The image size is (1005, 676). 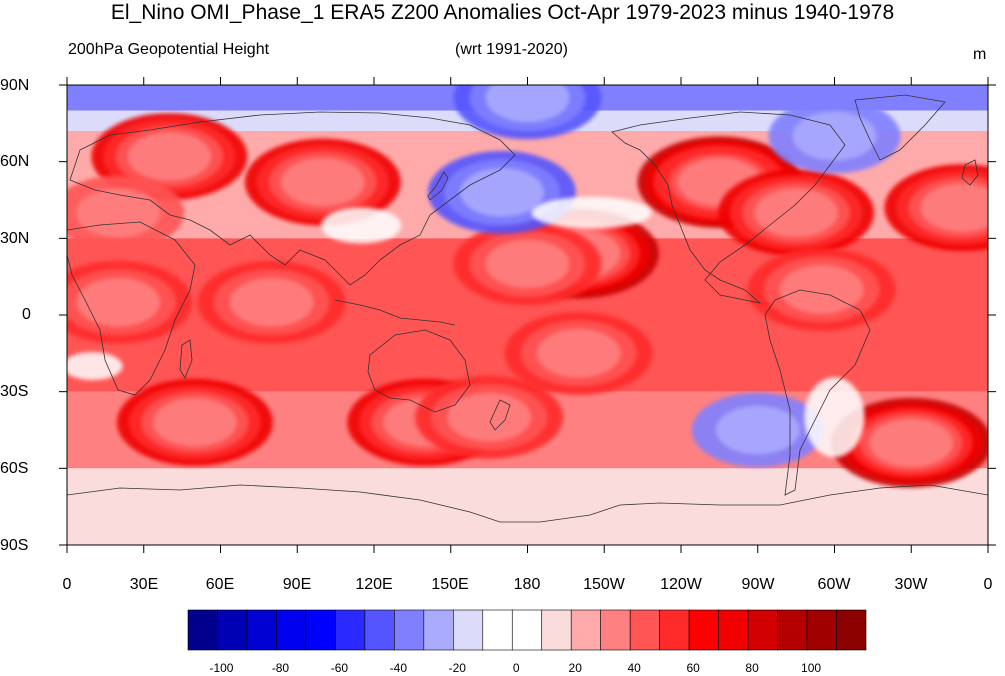 What do you see at coordinates (67, 584) in the screenshot?
I see `xtick-label-0: 0` at bounding box center [67, 584].